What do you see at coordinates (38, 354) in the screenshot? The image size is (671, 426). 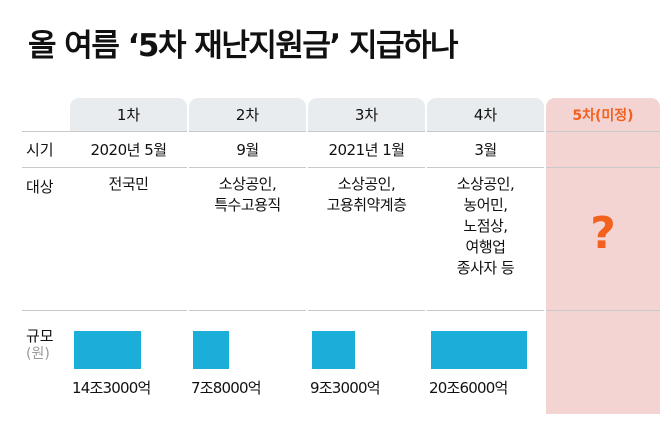 I see `scale-unit: (원)` at bounding box center [38, 354].